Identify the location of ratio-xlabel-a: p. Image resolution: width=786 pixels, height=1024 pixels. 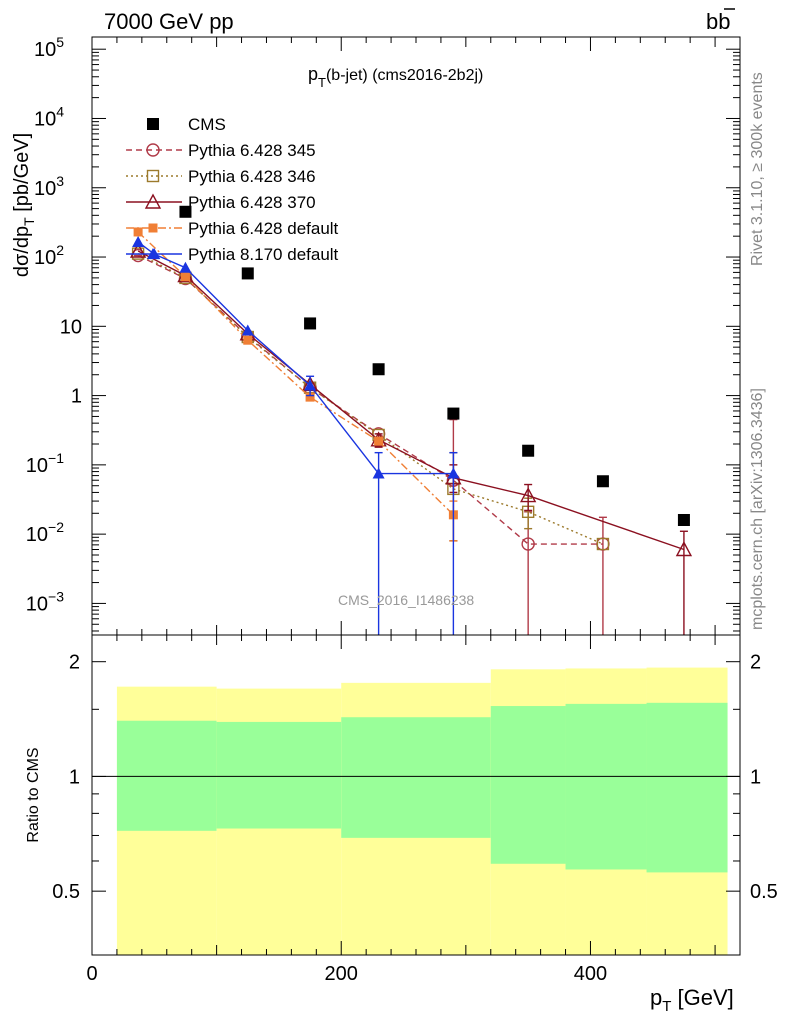
(656, 997).